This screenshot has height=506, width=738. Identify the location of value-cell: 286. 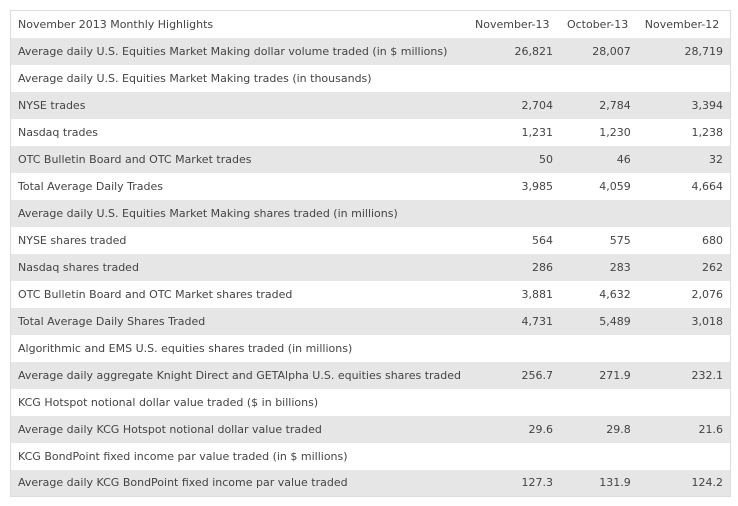
(514, 267).